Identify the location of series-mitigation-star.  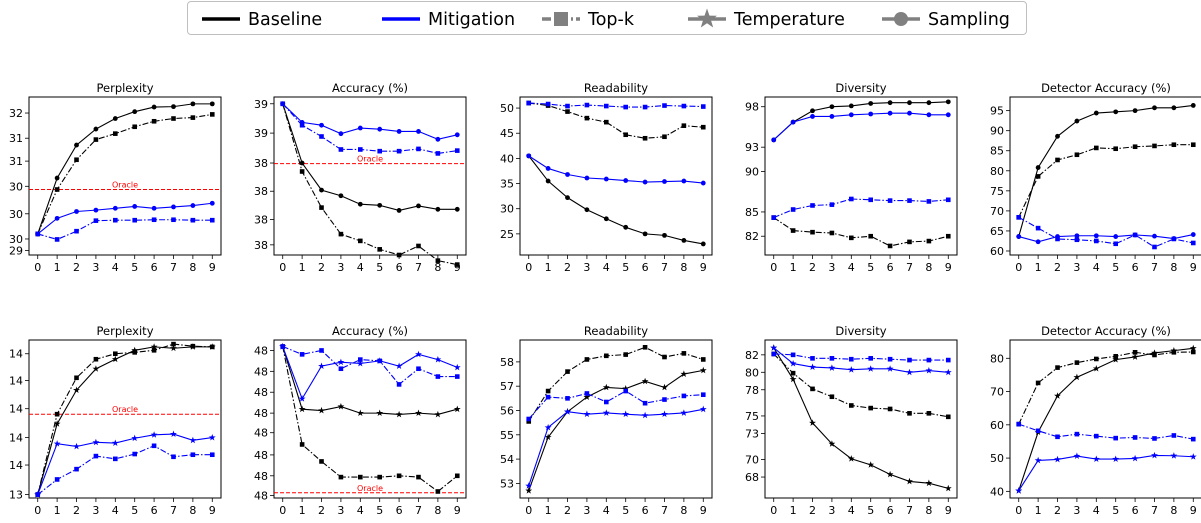
(616, 447).